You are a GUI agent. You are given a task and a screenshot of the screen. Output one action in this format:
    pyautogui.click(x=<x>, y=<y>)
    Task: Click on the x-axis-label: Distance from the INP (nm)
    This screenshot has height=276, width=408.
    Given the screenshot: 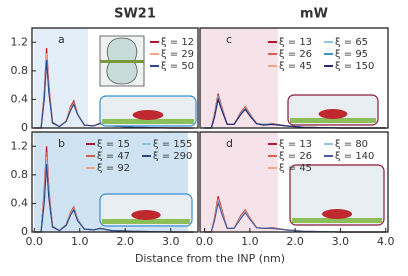 What is the action you would take?
    pyautogui.click(x=210, y=258)
    